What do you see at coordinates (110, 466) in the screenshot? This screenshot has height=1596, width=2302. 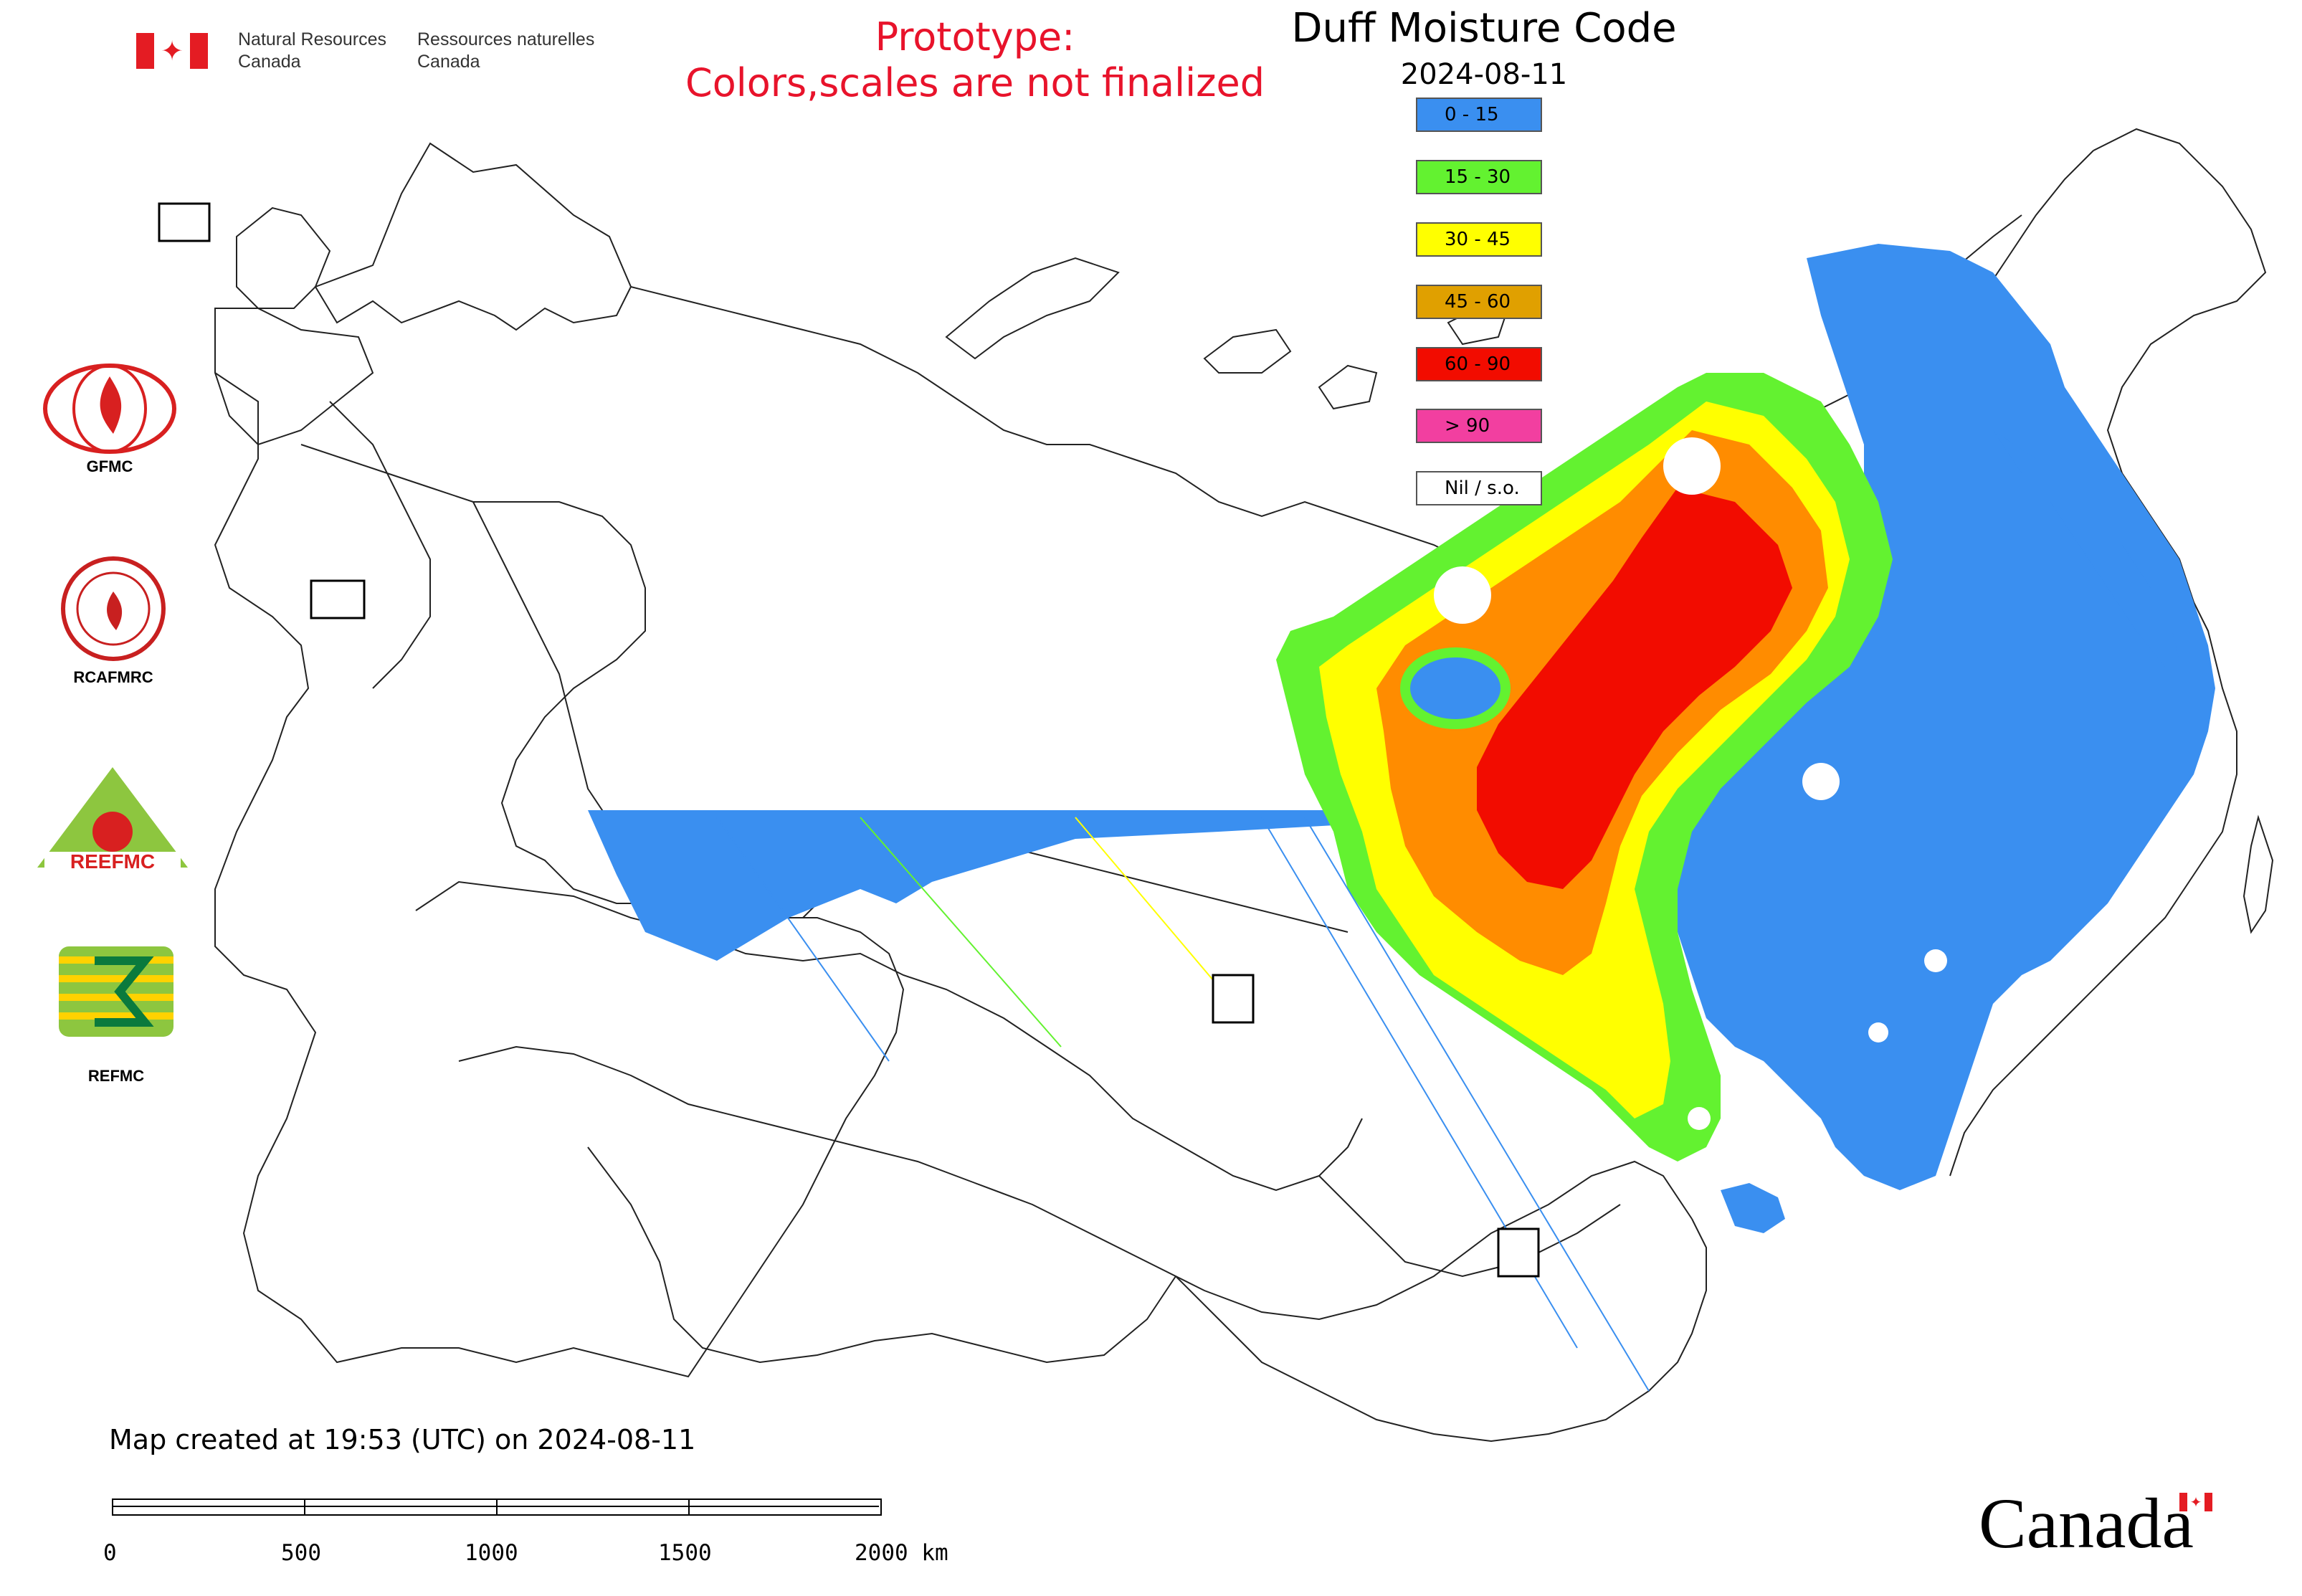 I see `logo-label-gfmc: GFMC` at bounding box center [110, 466].